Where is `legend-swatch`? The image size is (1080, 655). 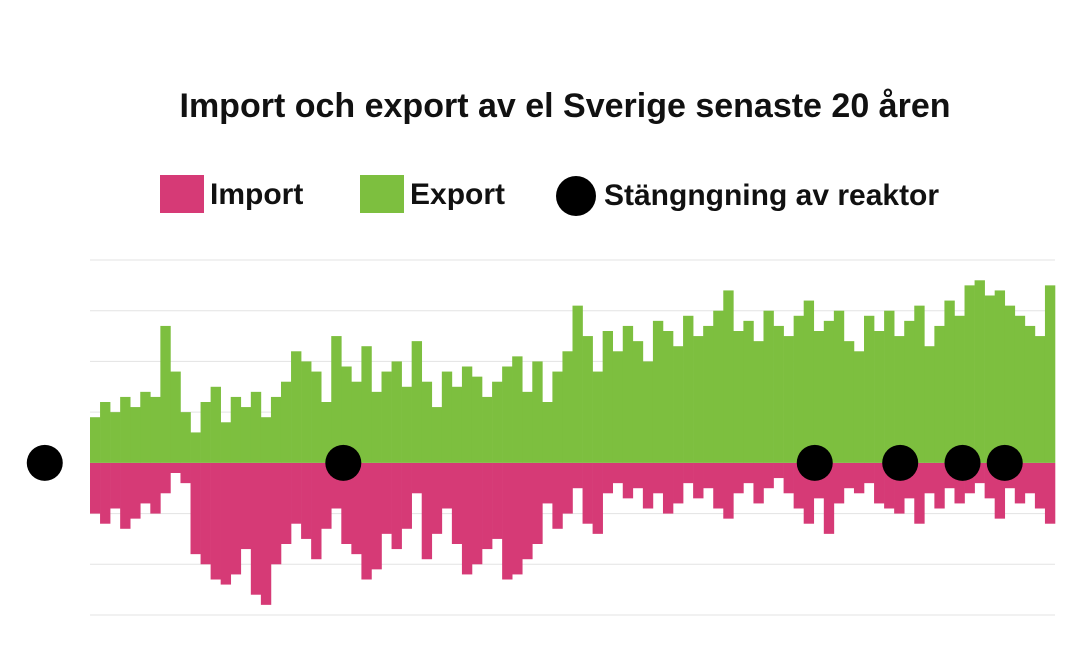
legend-swatch is located at coordinates (576, 196).